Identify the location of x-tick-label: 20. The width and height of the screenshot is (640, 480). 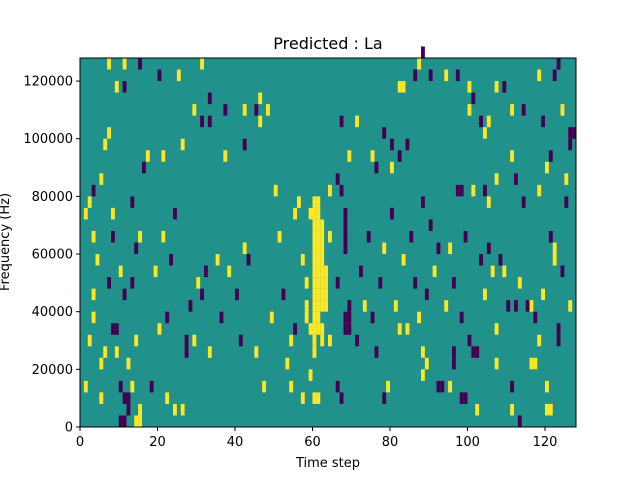
(157, 442).